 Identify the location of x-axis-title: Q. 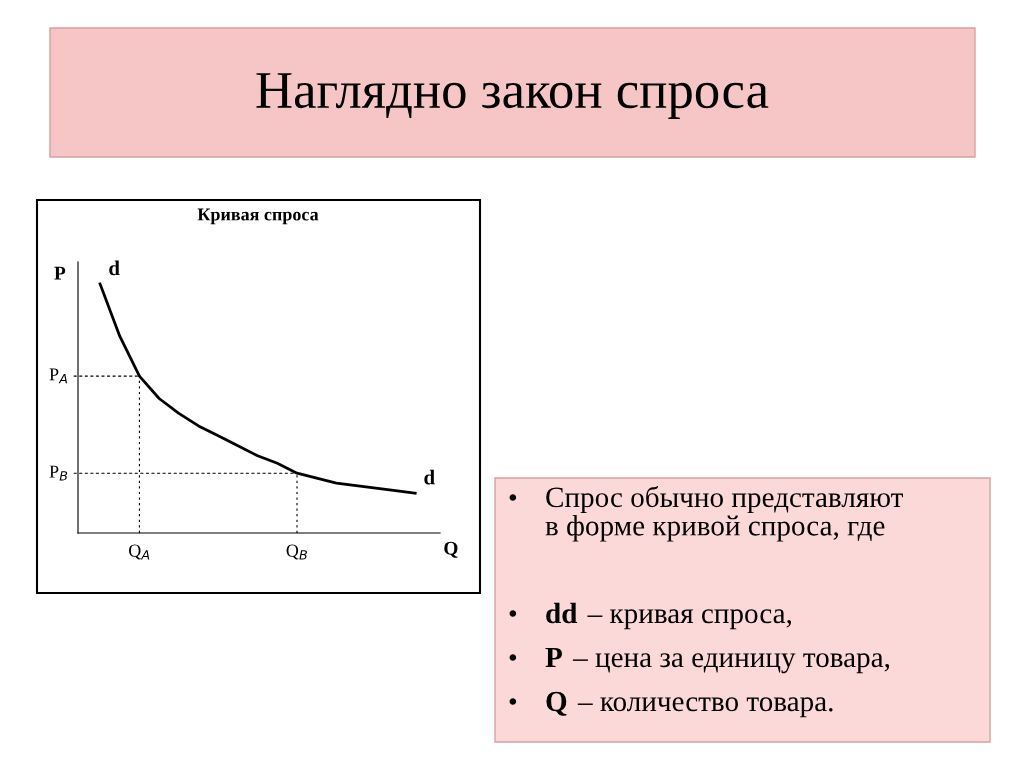
(451, 549).